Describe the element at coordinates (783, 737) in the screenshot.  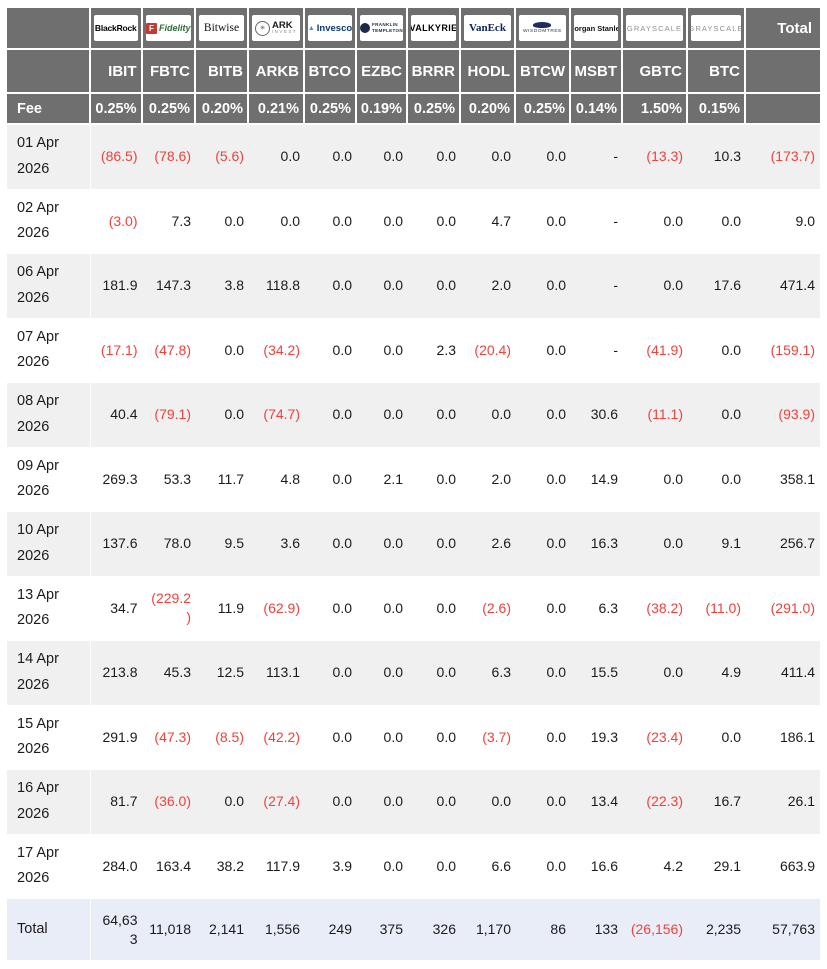
I see `row-total-cell: 186.1` at that location.